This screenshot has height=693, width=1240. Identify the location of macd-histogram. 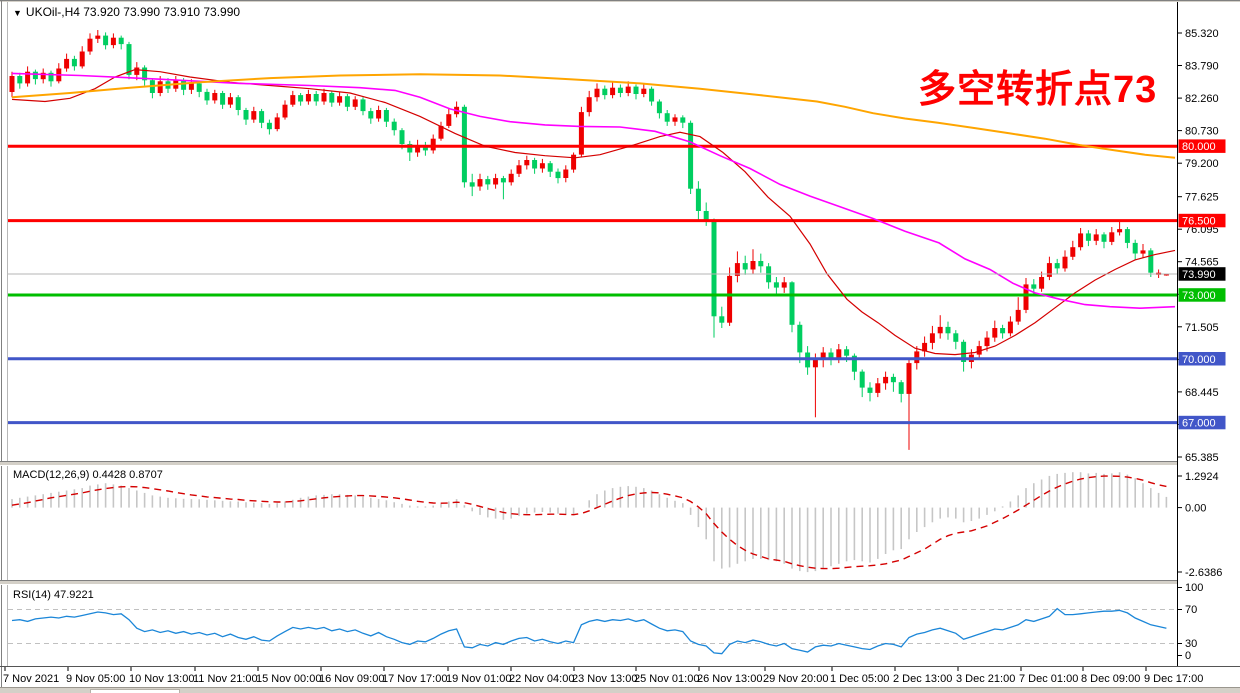
(589, 522).